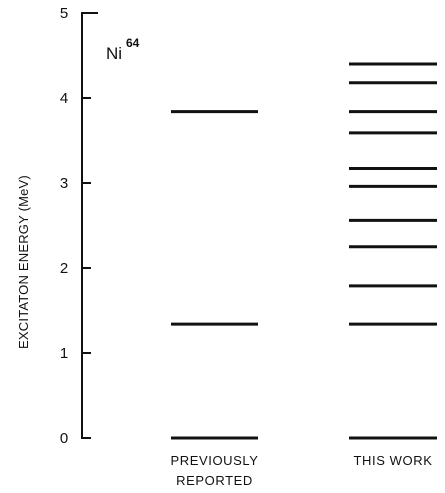  Describe the element at coordinates (64, 268) in the screenshot. I see `y-tick-label-2: 2` at that location.